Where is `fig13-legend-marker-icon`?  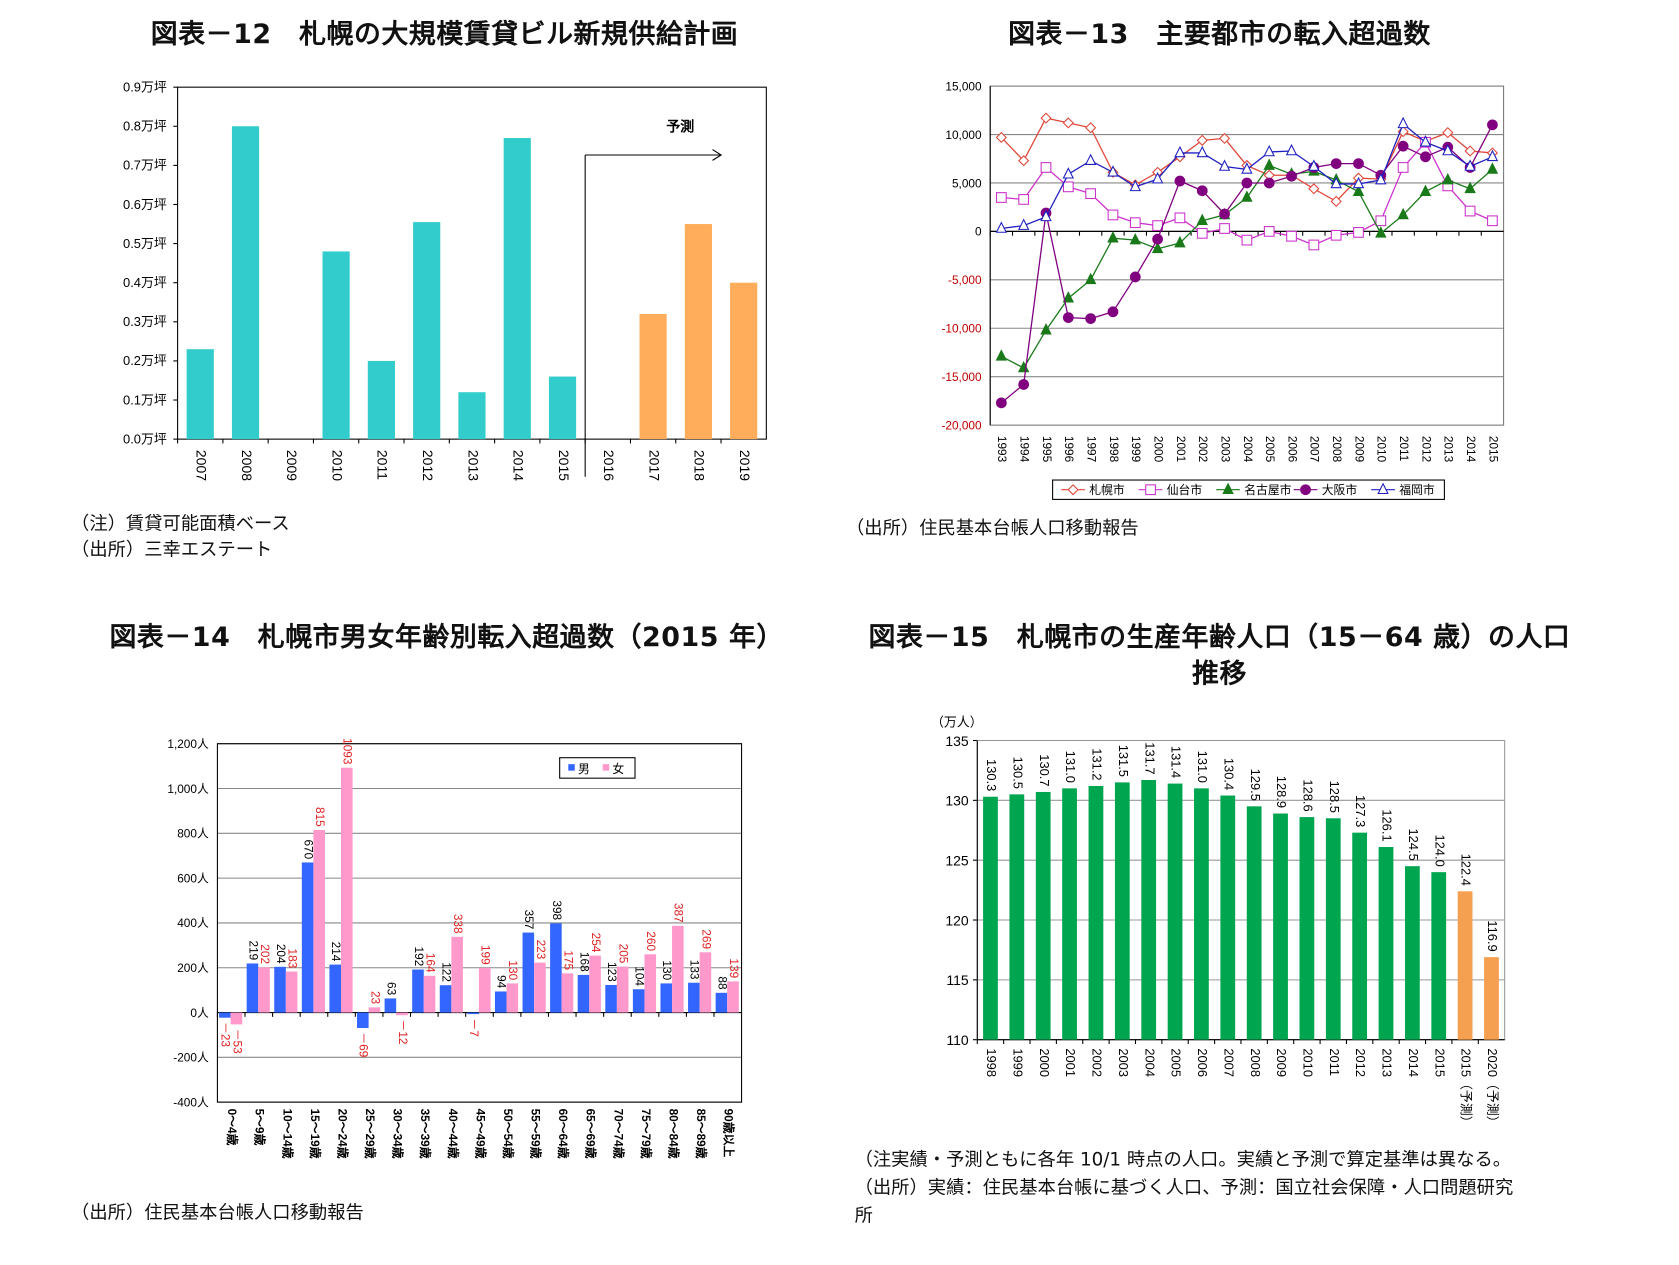
fig13-legend-marker-icon is located at coordinates (1073, 490).